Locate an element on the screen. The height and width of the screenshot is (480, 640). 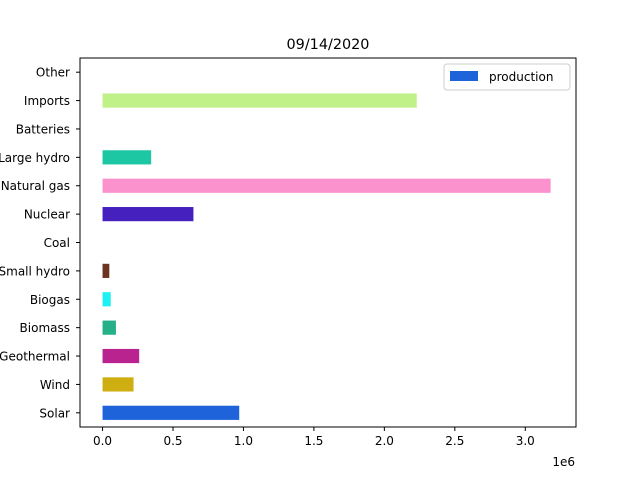
x-tick-label: 2.0 is located at coordinates (384, 441).